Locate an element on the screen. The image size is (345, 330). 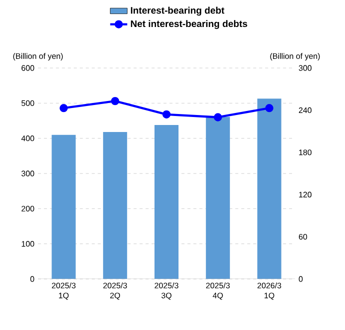
legend-label: Net interest-bearing debts is located at coordinates (189, 24).